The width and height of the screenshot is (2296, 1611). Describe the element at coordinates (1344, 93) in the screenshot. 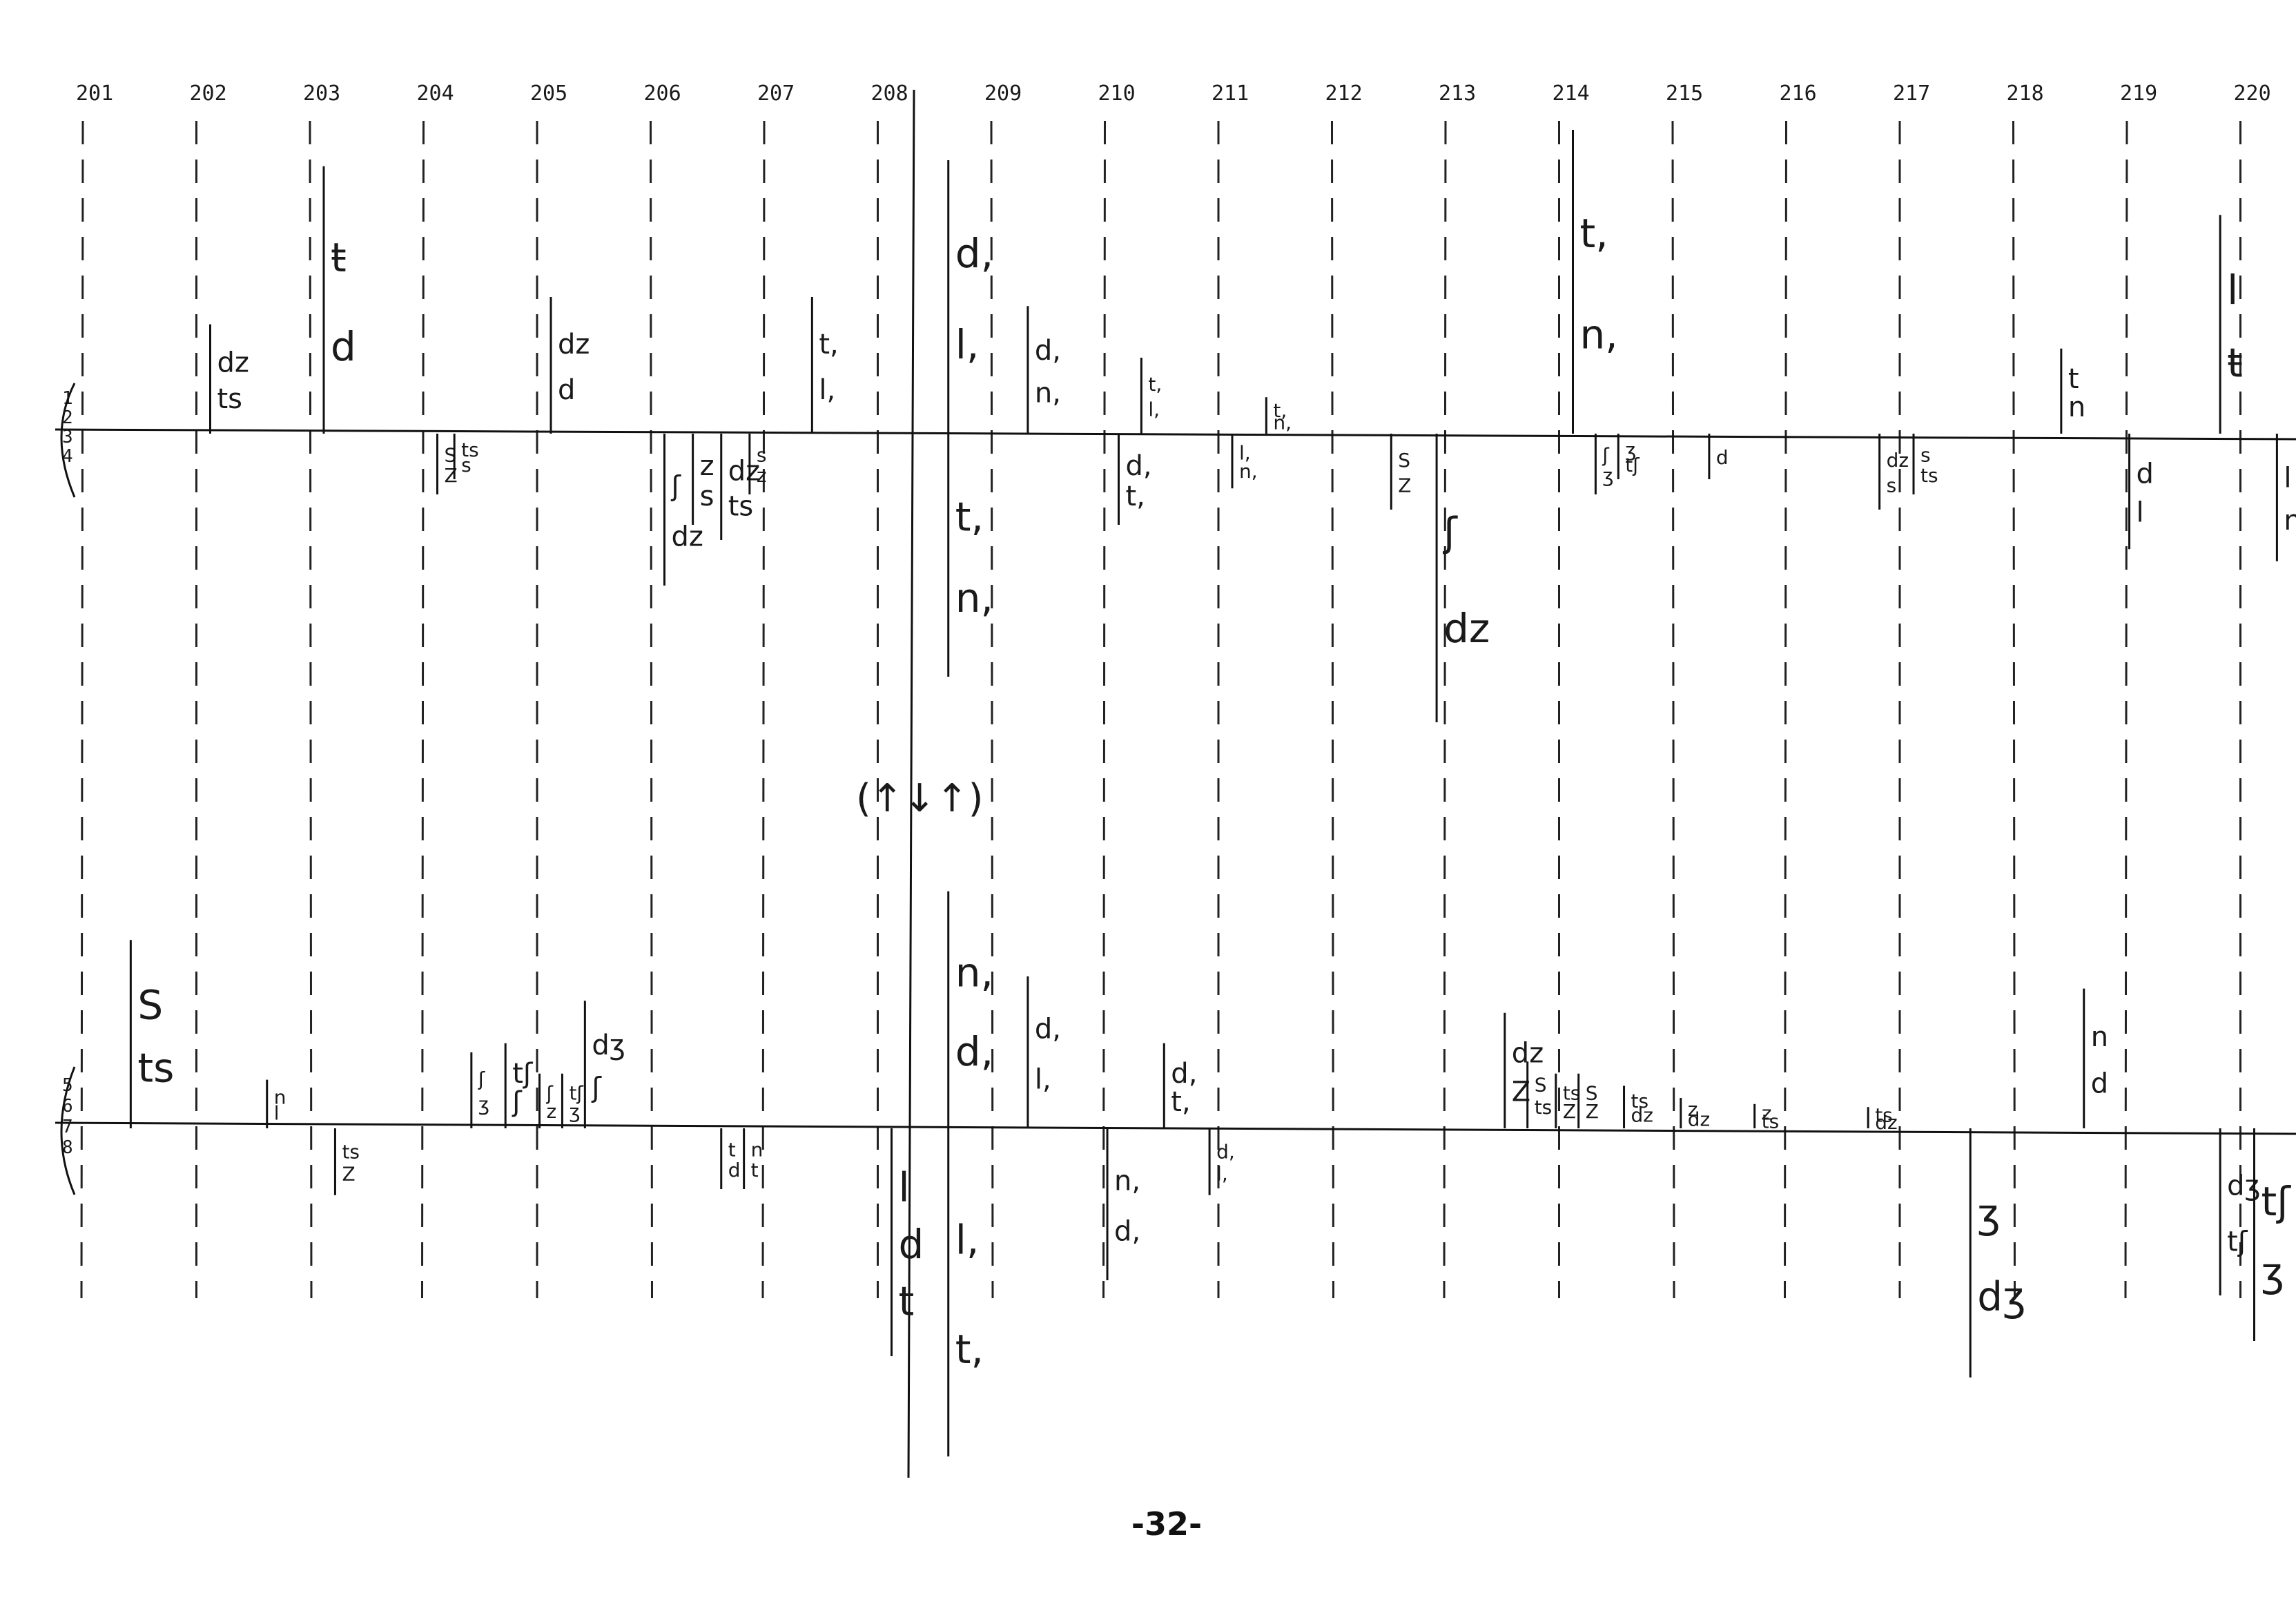

I see `column-number: 212` at that location.